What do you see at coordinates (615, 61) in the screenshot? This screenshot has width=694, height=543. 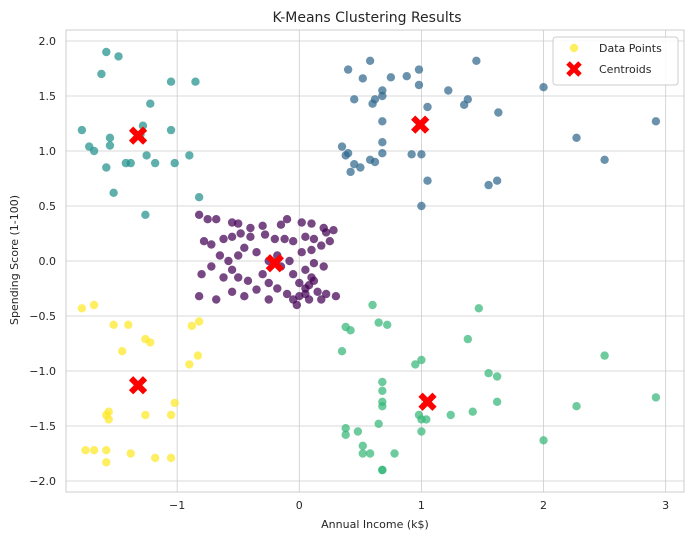 I see `legend: Data Points Centroids` at bounding box center [615, 61].